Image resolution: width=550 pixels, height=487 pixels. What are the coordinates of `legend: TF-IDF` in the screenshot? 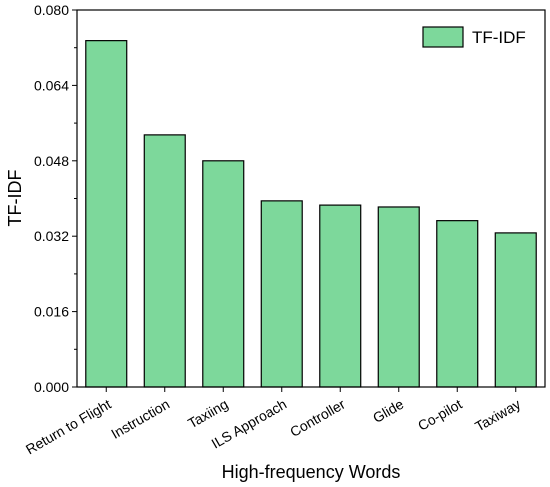 It's located at (474, 37).